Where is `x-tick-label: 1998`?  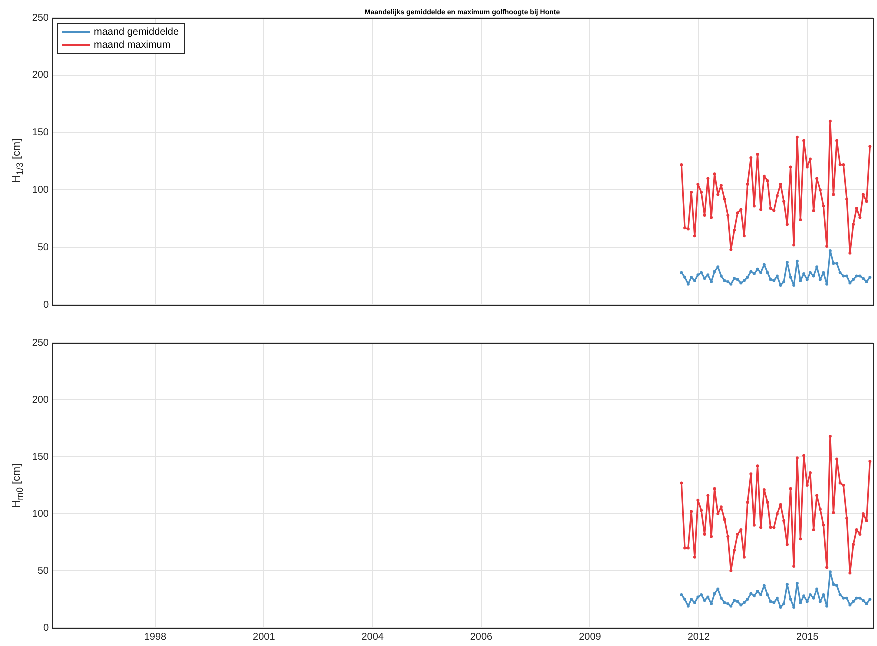
x-tick-label: 1998 is located at coordinates (156, 637).